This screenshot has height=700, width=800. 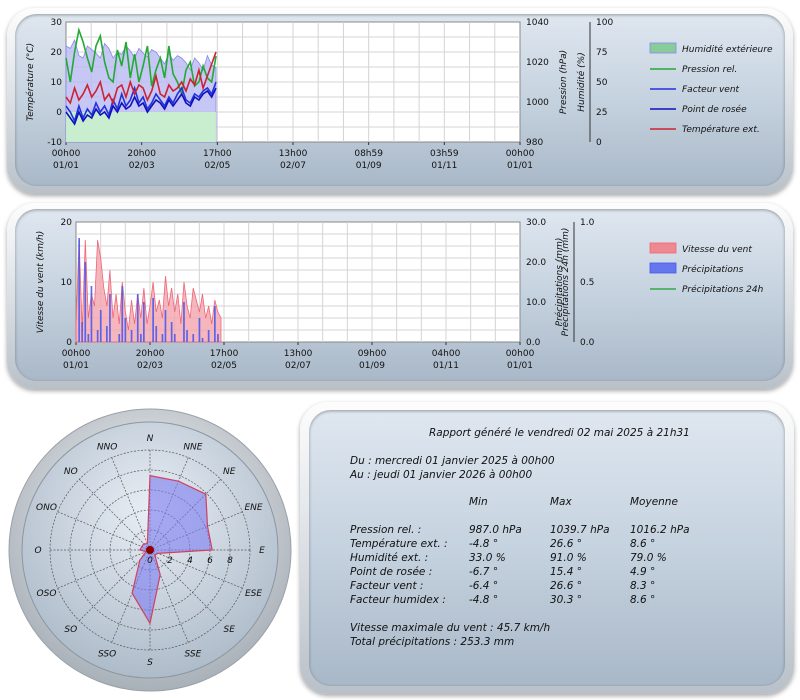 I want to click on row-label: Humidité ext. :, so click(x=389, y=558).